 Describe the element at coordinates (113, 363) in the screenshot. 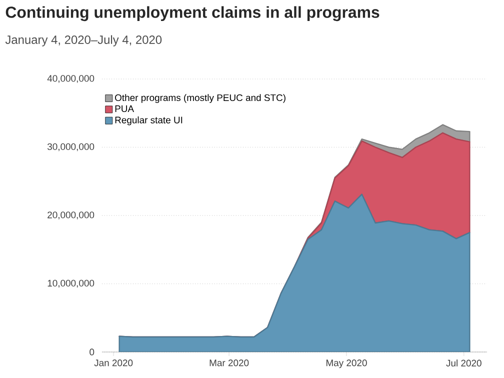

I see `x-tick-label: Jan 2020` at that location.